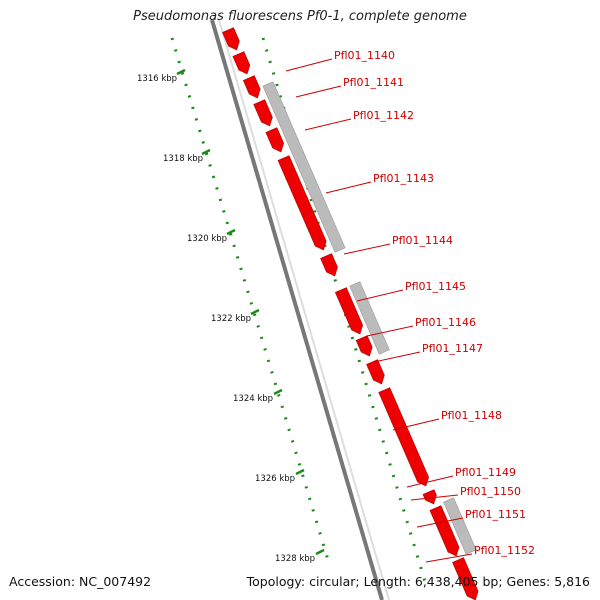 The image size is (600, 600). Describe the element at coordinates (422, 240) in the screenshot. I see `gene-label: Pfl01_1144` at that location.